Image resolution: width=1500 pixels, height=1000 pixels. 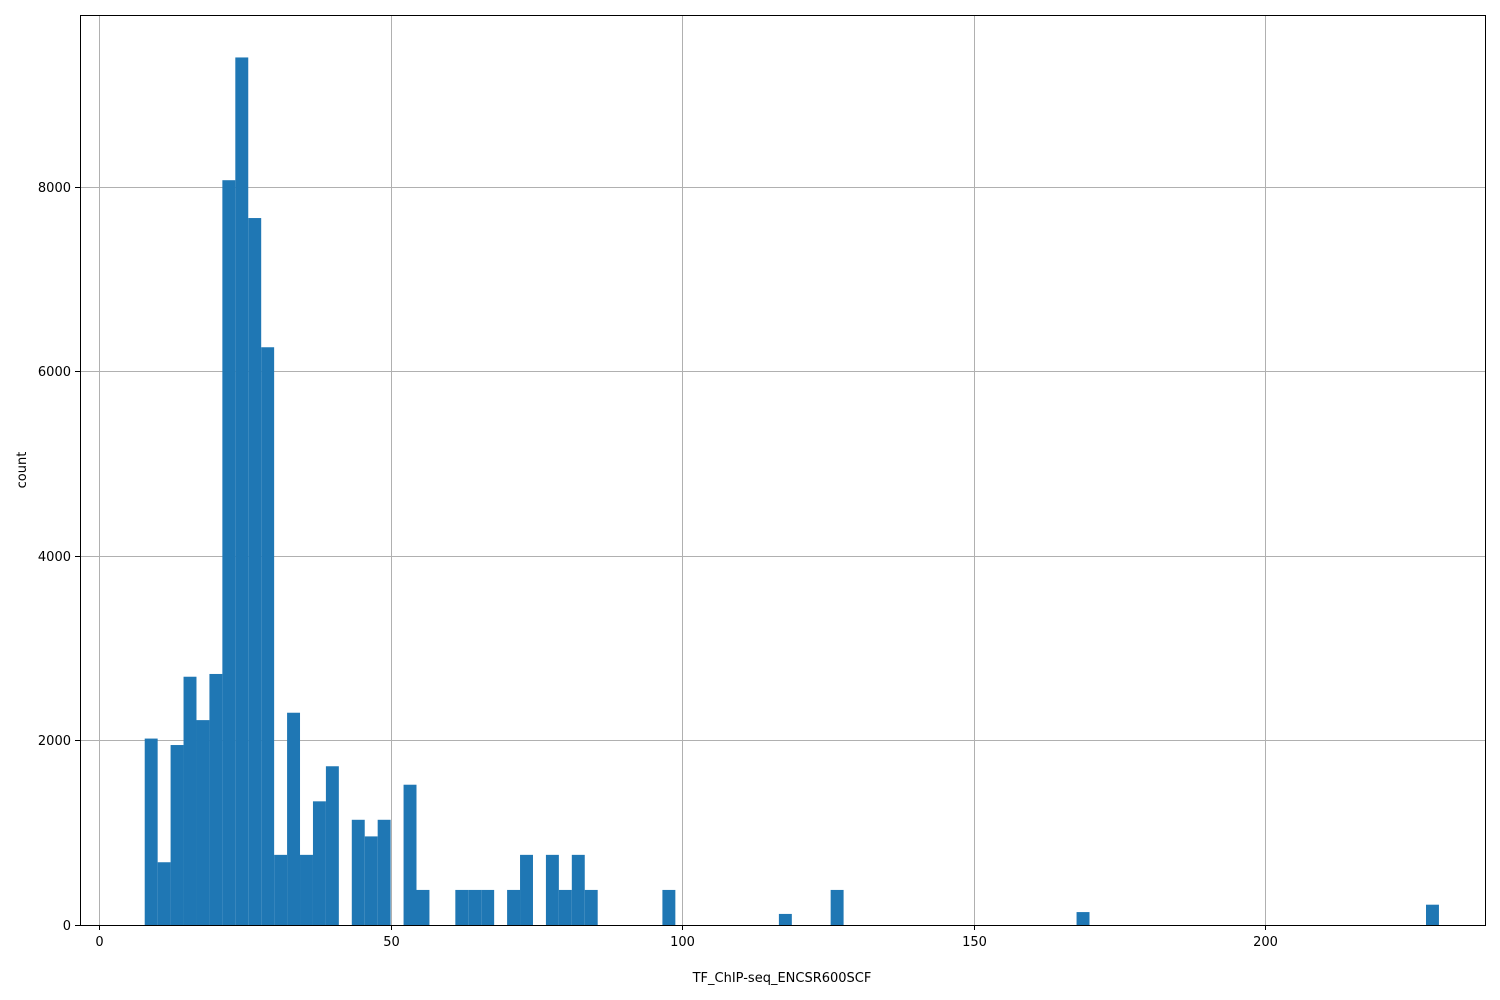 What do you see at coordinates (67, 926) in the screenshot?
I see `y-tick-label: 0` at bounding box center [67, 926].